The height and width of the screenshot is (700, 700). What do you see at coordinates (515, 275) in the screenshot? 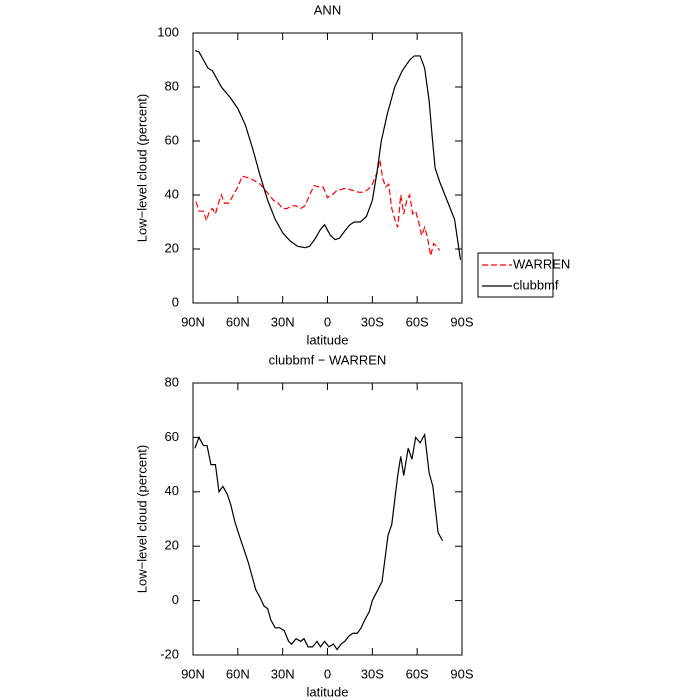
I see `legend-box` at bounding box center [515, 275].